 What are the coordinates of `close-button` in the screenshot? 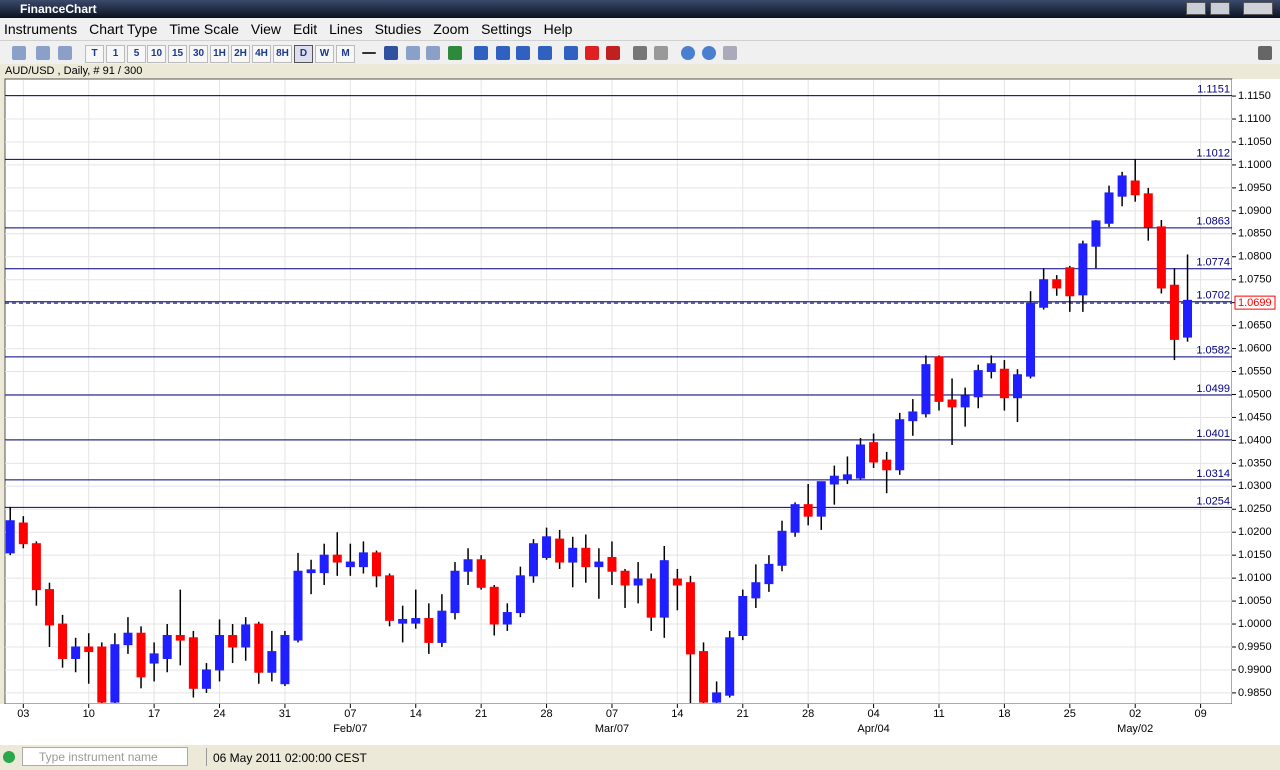 It's located at (1258, 8).